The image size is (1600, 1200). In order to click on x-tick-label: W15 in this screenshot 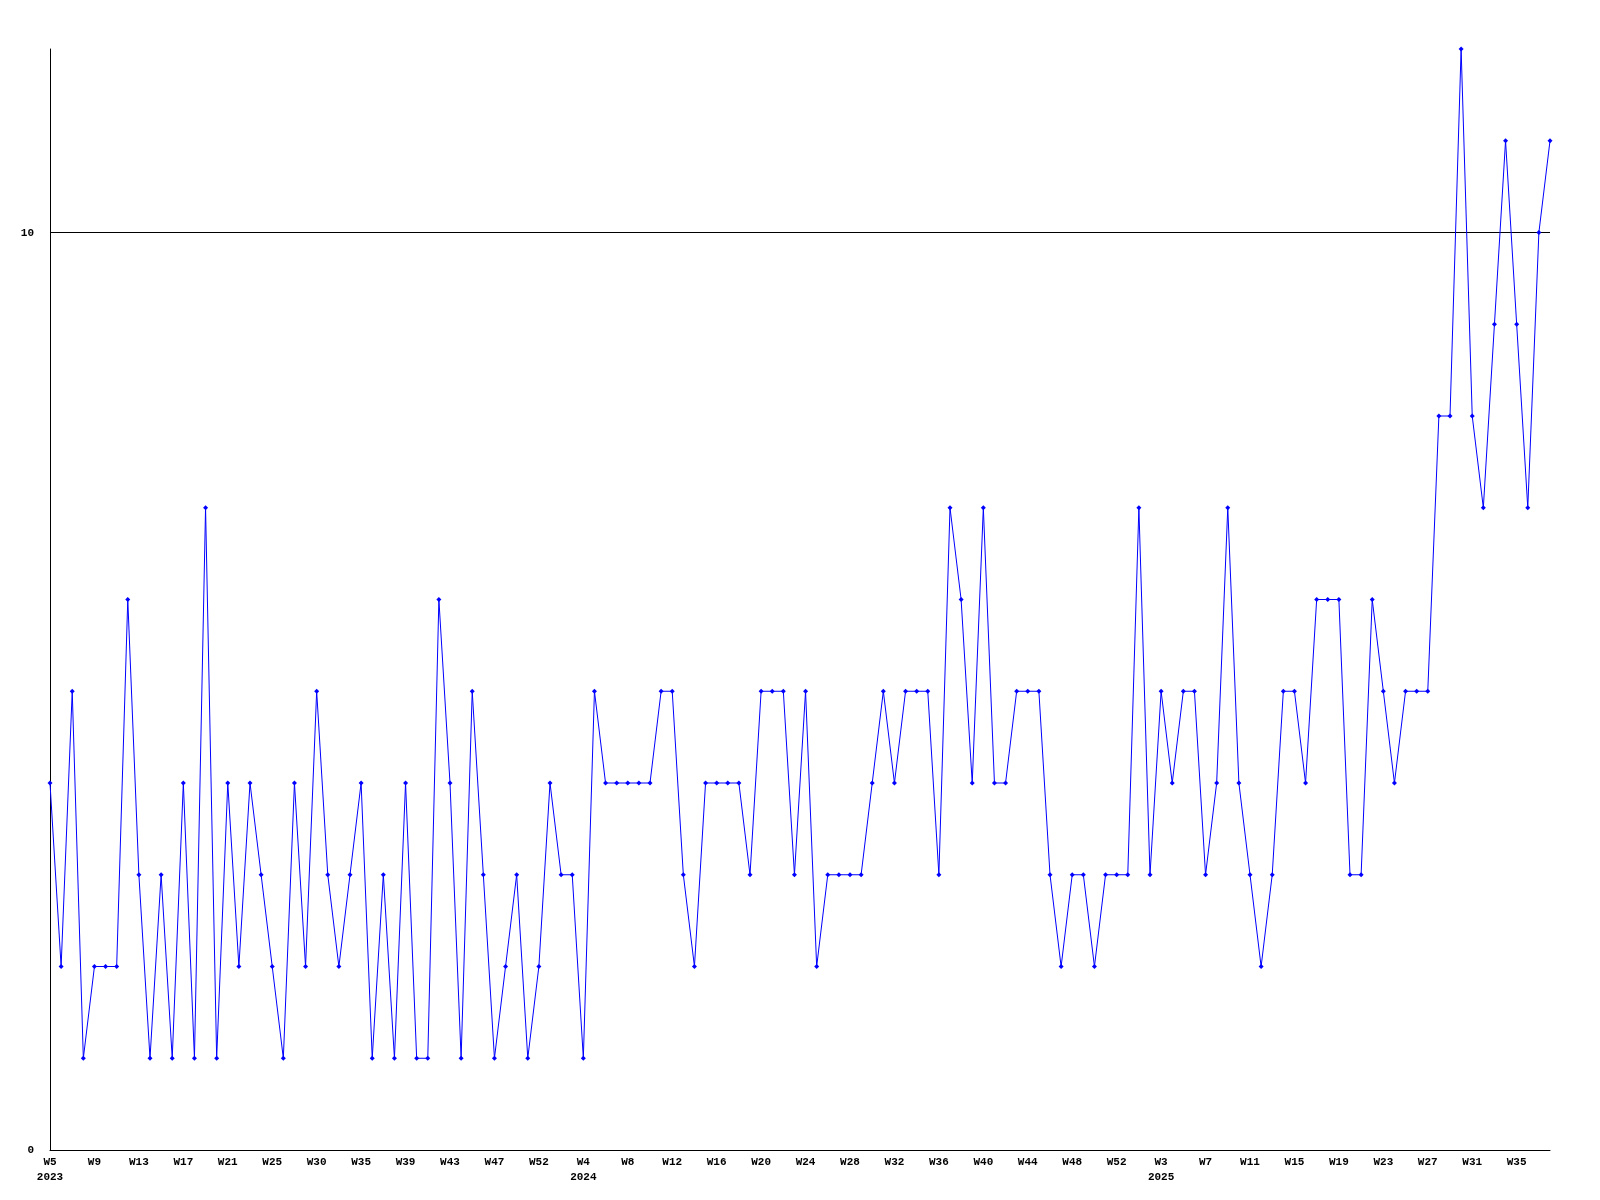, I will do `click(1294, 1161)`.